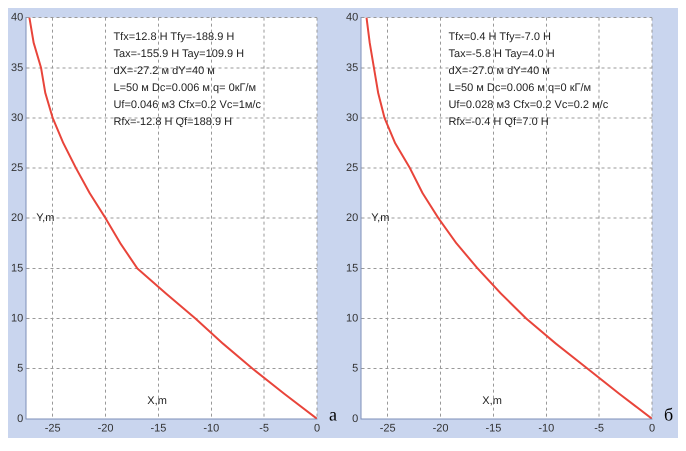 This screenshot has width=686, height=451. What do you see at coordinates (669, 414) in the screenshot?
I see `text: б` at bounding box center [669, 414].